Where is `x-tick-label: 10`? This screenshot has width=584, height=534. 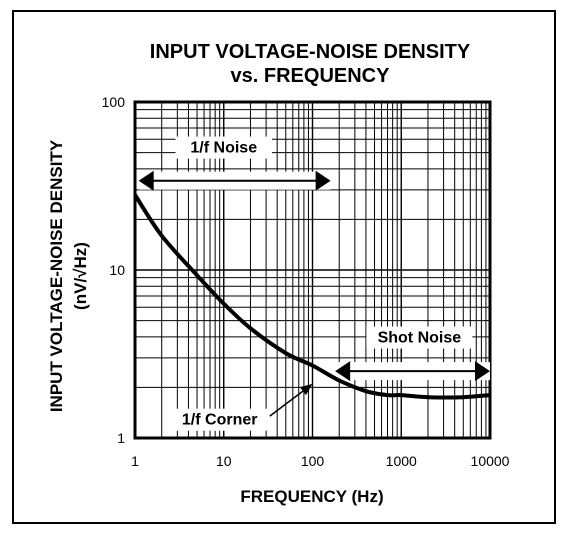 x-tick-label: 10 is located at coordinates (224, 461).